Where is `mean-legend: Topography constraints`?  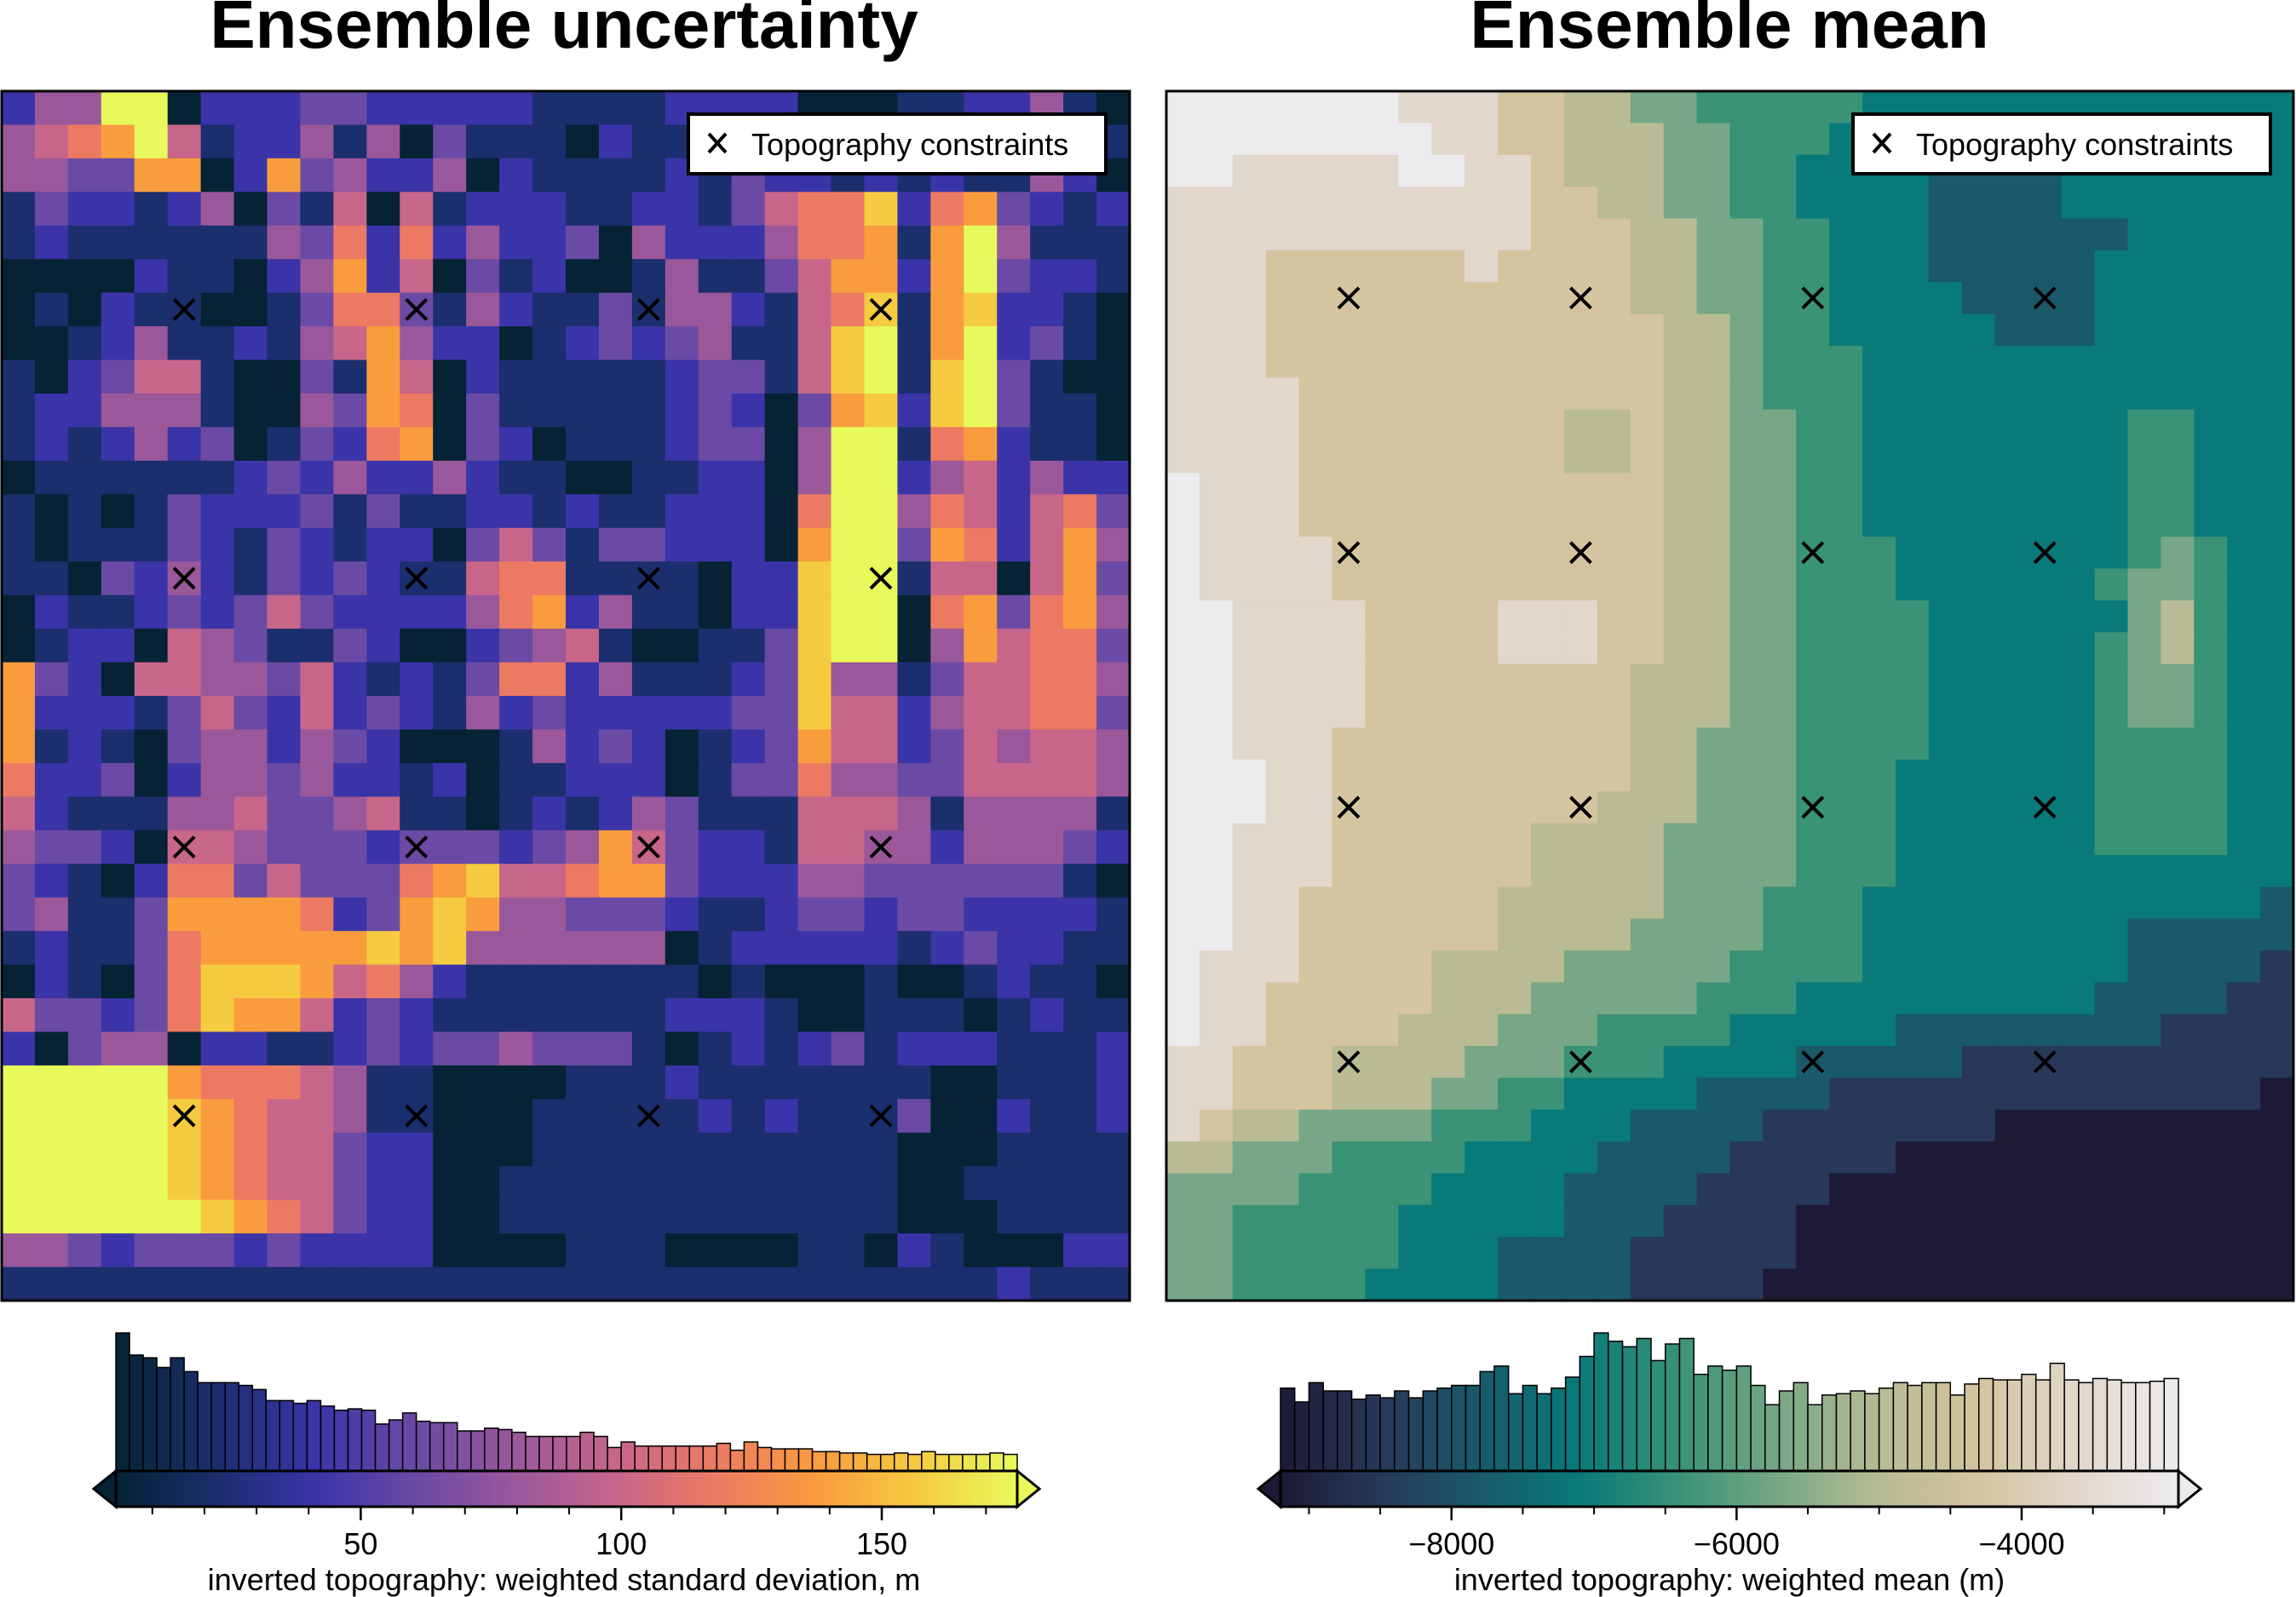 mean-legend: Topography constraints is located at coordinates (2061, 143).